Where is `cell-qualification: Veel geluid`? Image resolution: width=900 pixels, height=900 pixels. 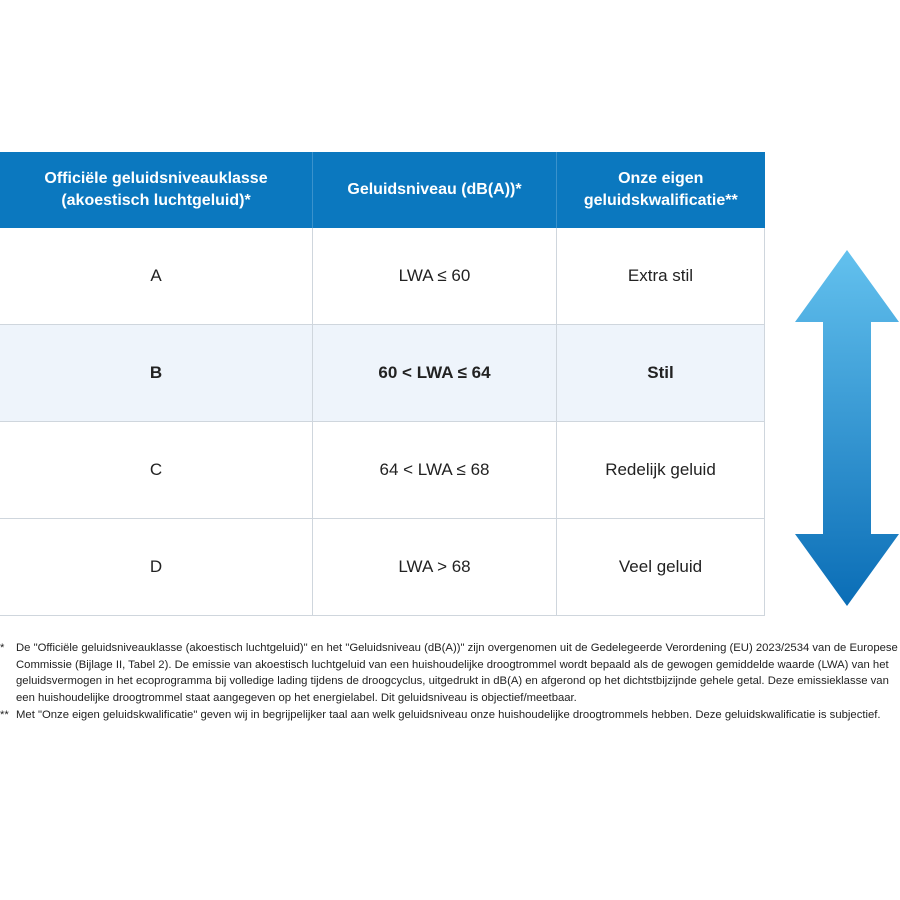
cell-qualification: Veel geluid is located at coordinates (660, 567).